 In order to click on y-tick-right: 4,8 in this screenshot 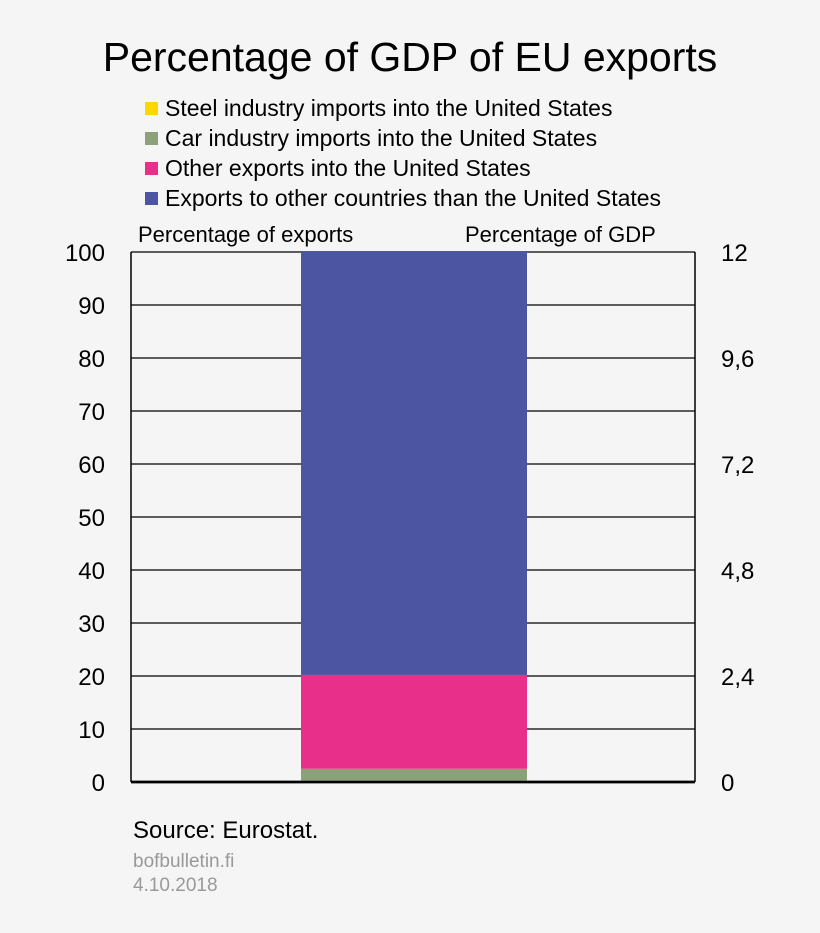, I will do `click(737, 571)`.